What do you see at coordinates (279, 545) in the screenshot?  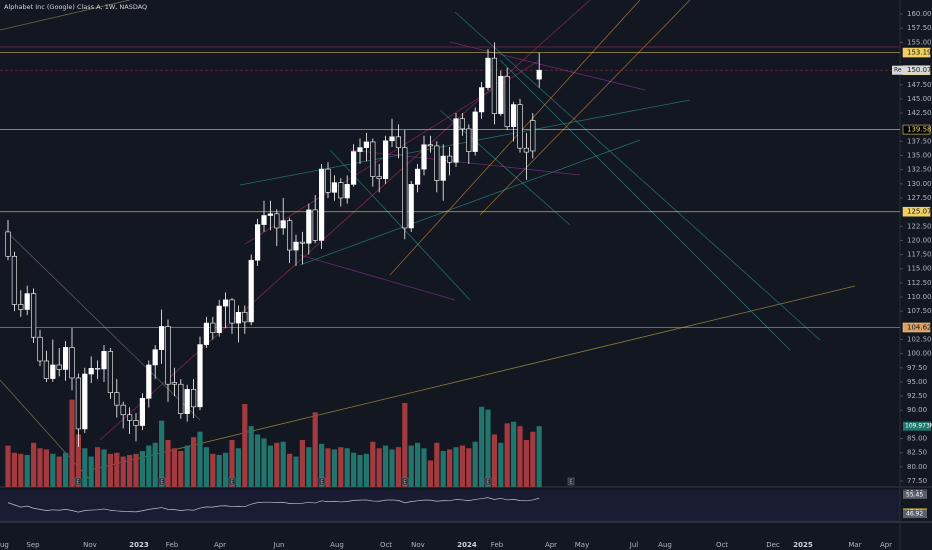 I see `x-tick-label: Jun` at bounding box center [279, 545].